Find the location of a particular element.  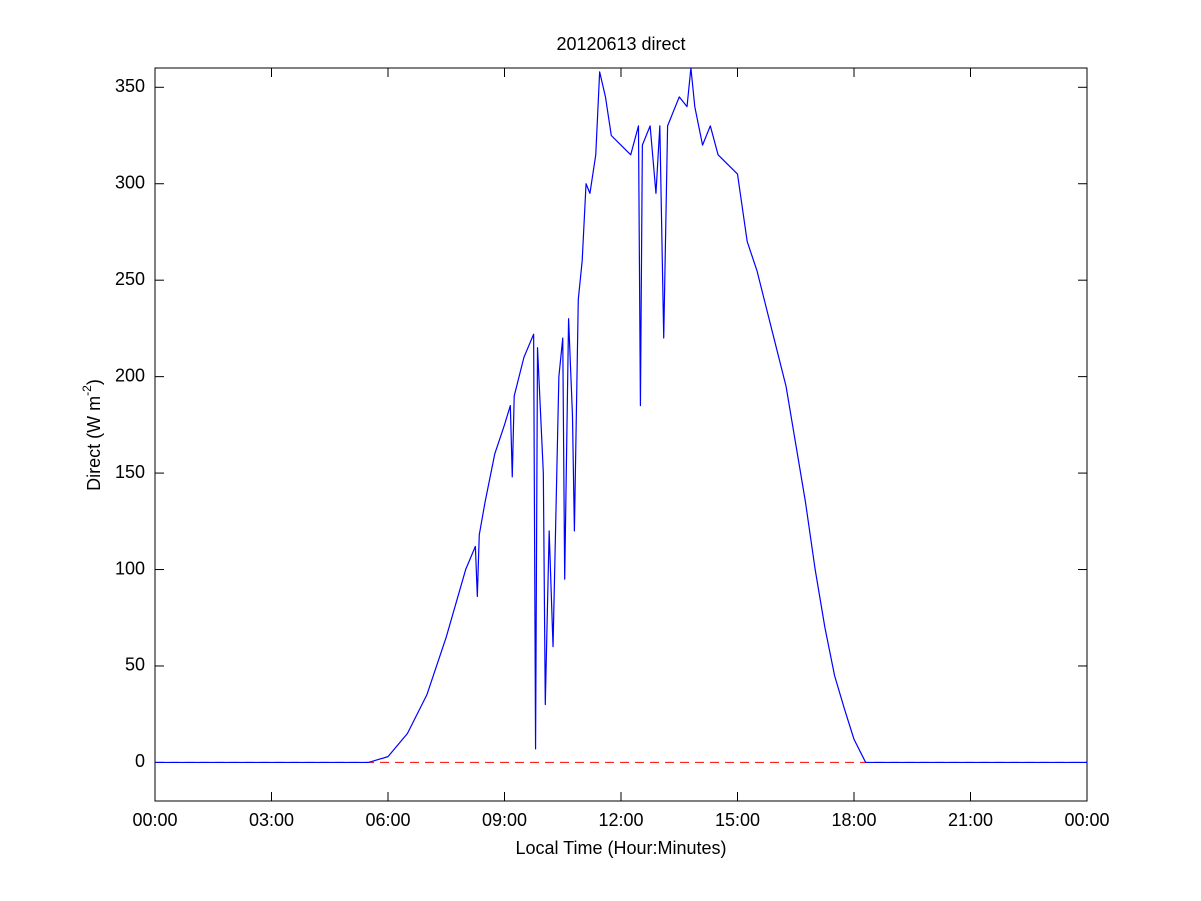

y-tick-label: 250 is located at coordinates (130, 279).